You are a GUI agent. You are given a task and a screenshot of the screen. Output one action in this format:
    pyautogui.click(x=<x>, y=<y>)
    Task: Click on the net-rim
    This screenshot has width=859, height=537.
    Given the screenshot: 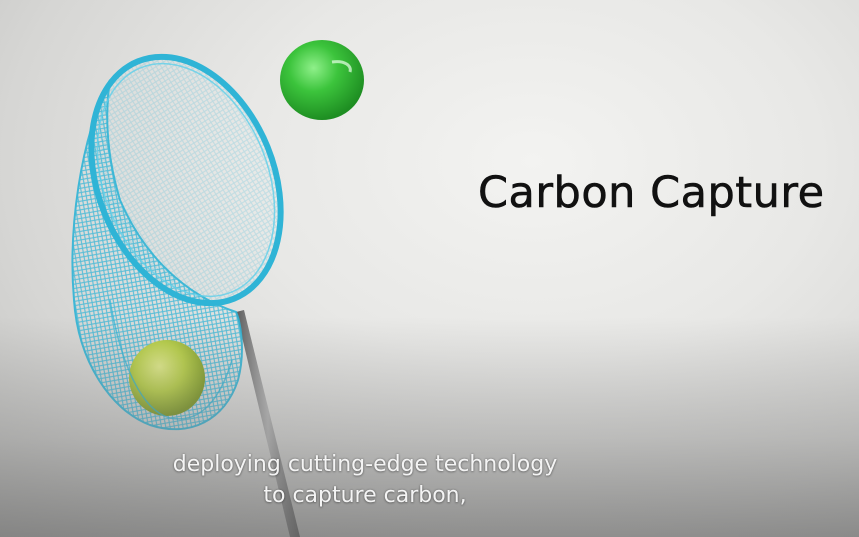 What is the action you would take?
    pyautogui.click(x=186, y=180)
    